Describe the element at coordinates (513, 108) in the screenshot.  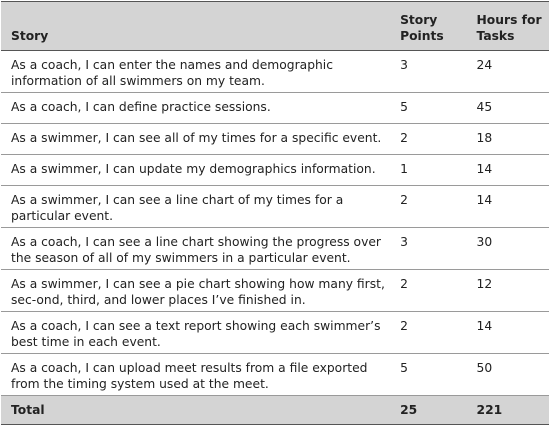
I see `hours-cell: 45` at that location.